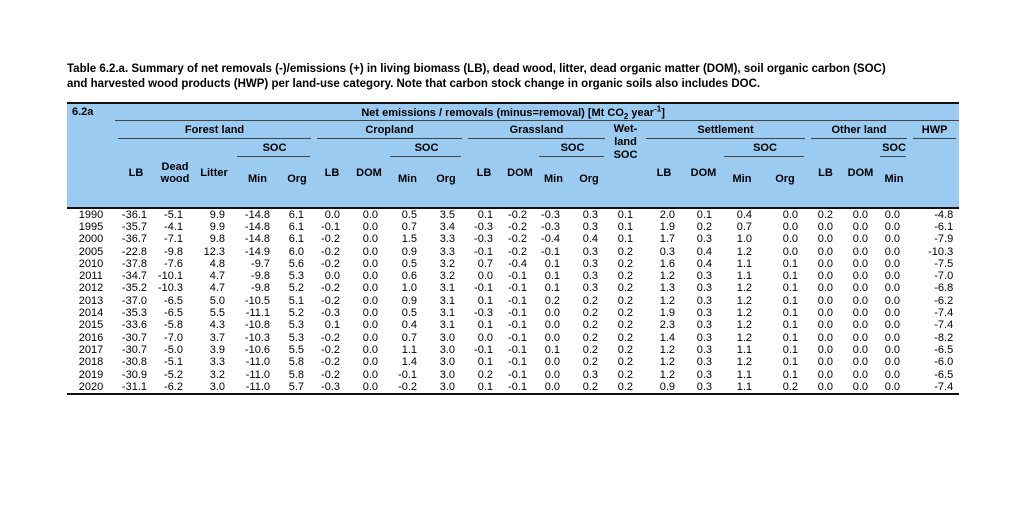 The height and width of the screenshot is (513, 1024). What do you see at coordinates (409, 226) in the screenshot?
I see `cell-cropland_soc_min: 0.7` at bounding box center [409, 226].